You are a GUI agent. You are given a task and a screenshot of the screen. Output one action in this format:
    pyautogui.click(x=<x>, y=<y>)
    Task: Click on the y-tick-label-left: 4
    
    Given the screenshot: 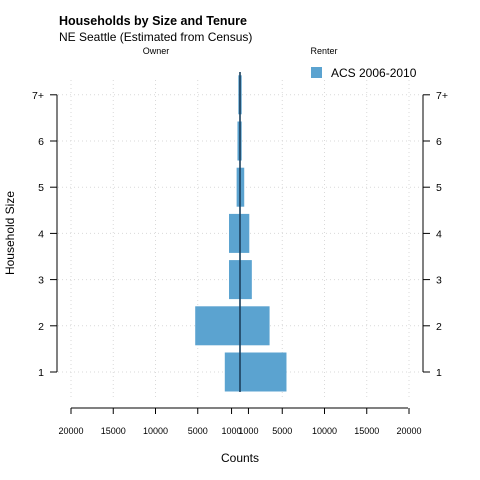 What is the action you would take?
    pyautogui.click(x=41, y=234)
    